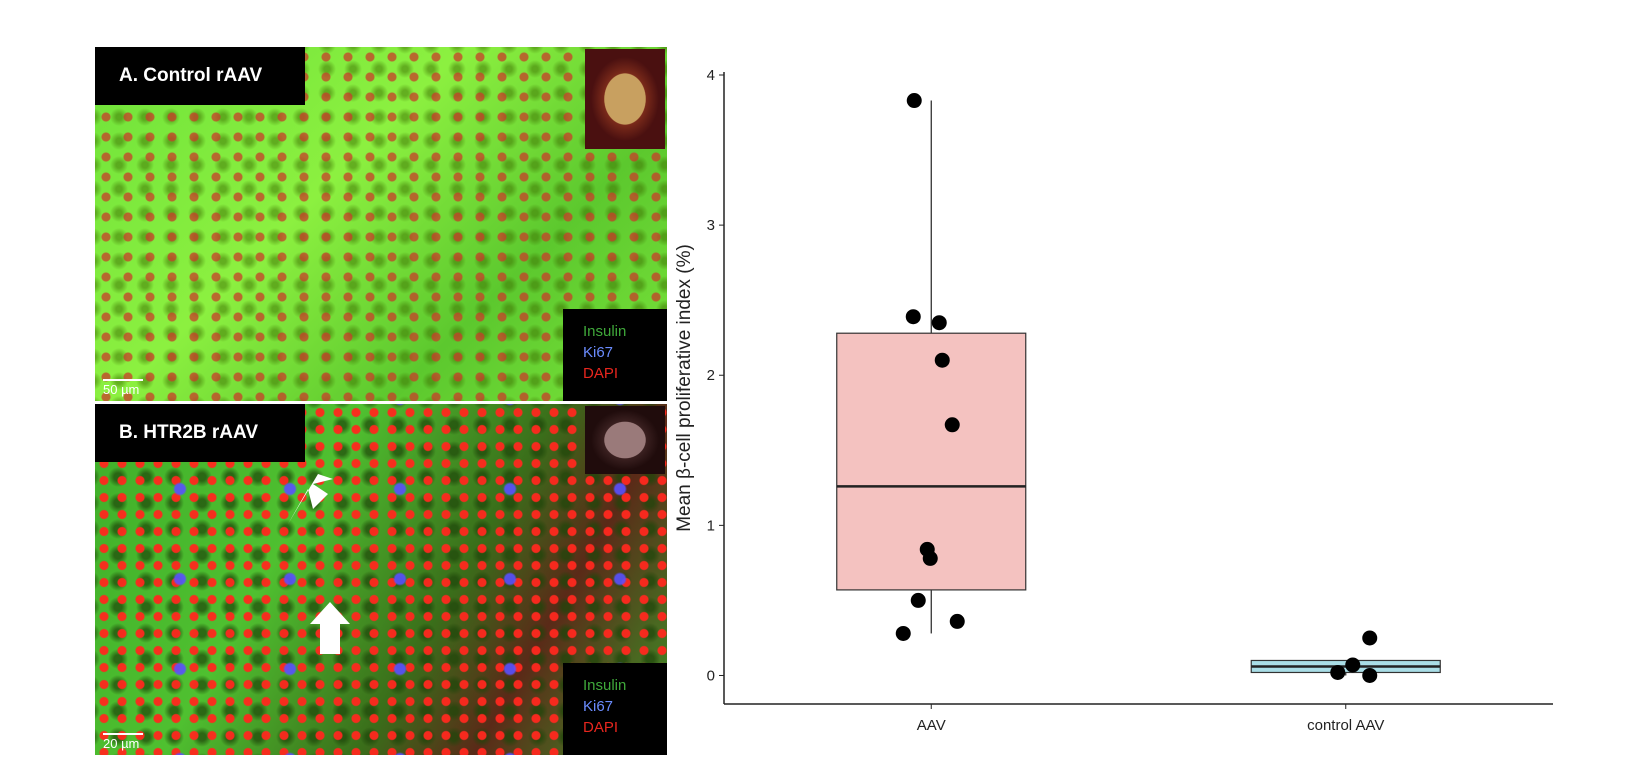  What do you see at coordinates (319, 564) in the screenshot?
I see `arrows` at bounding box center [319, 564].